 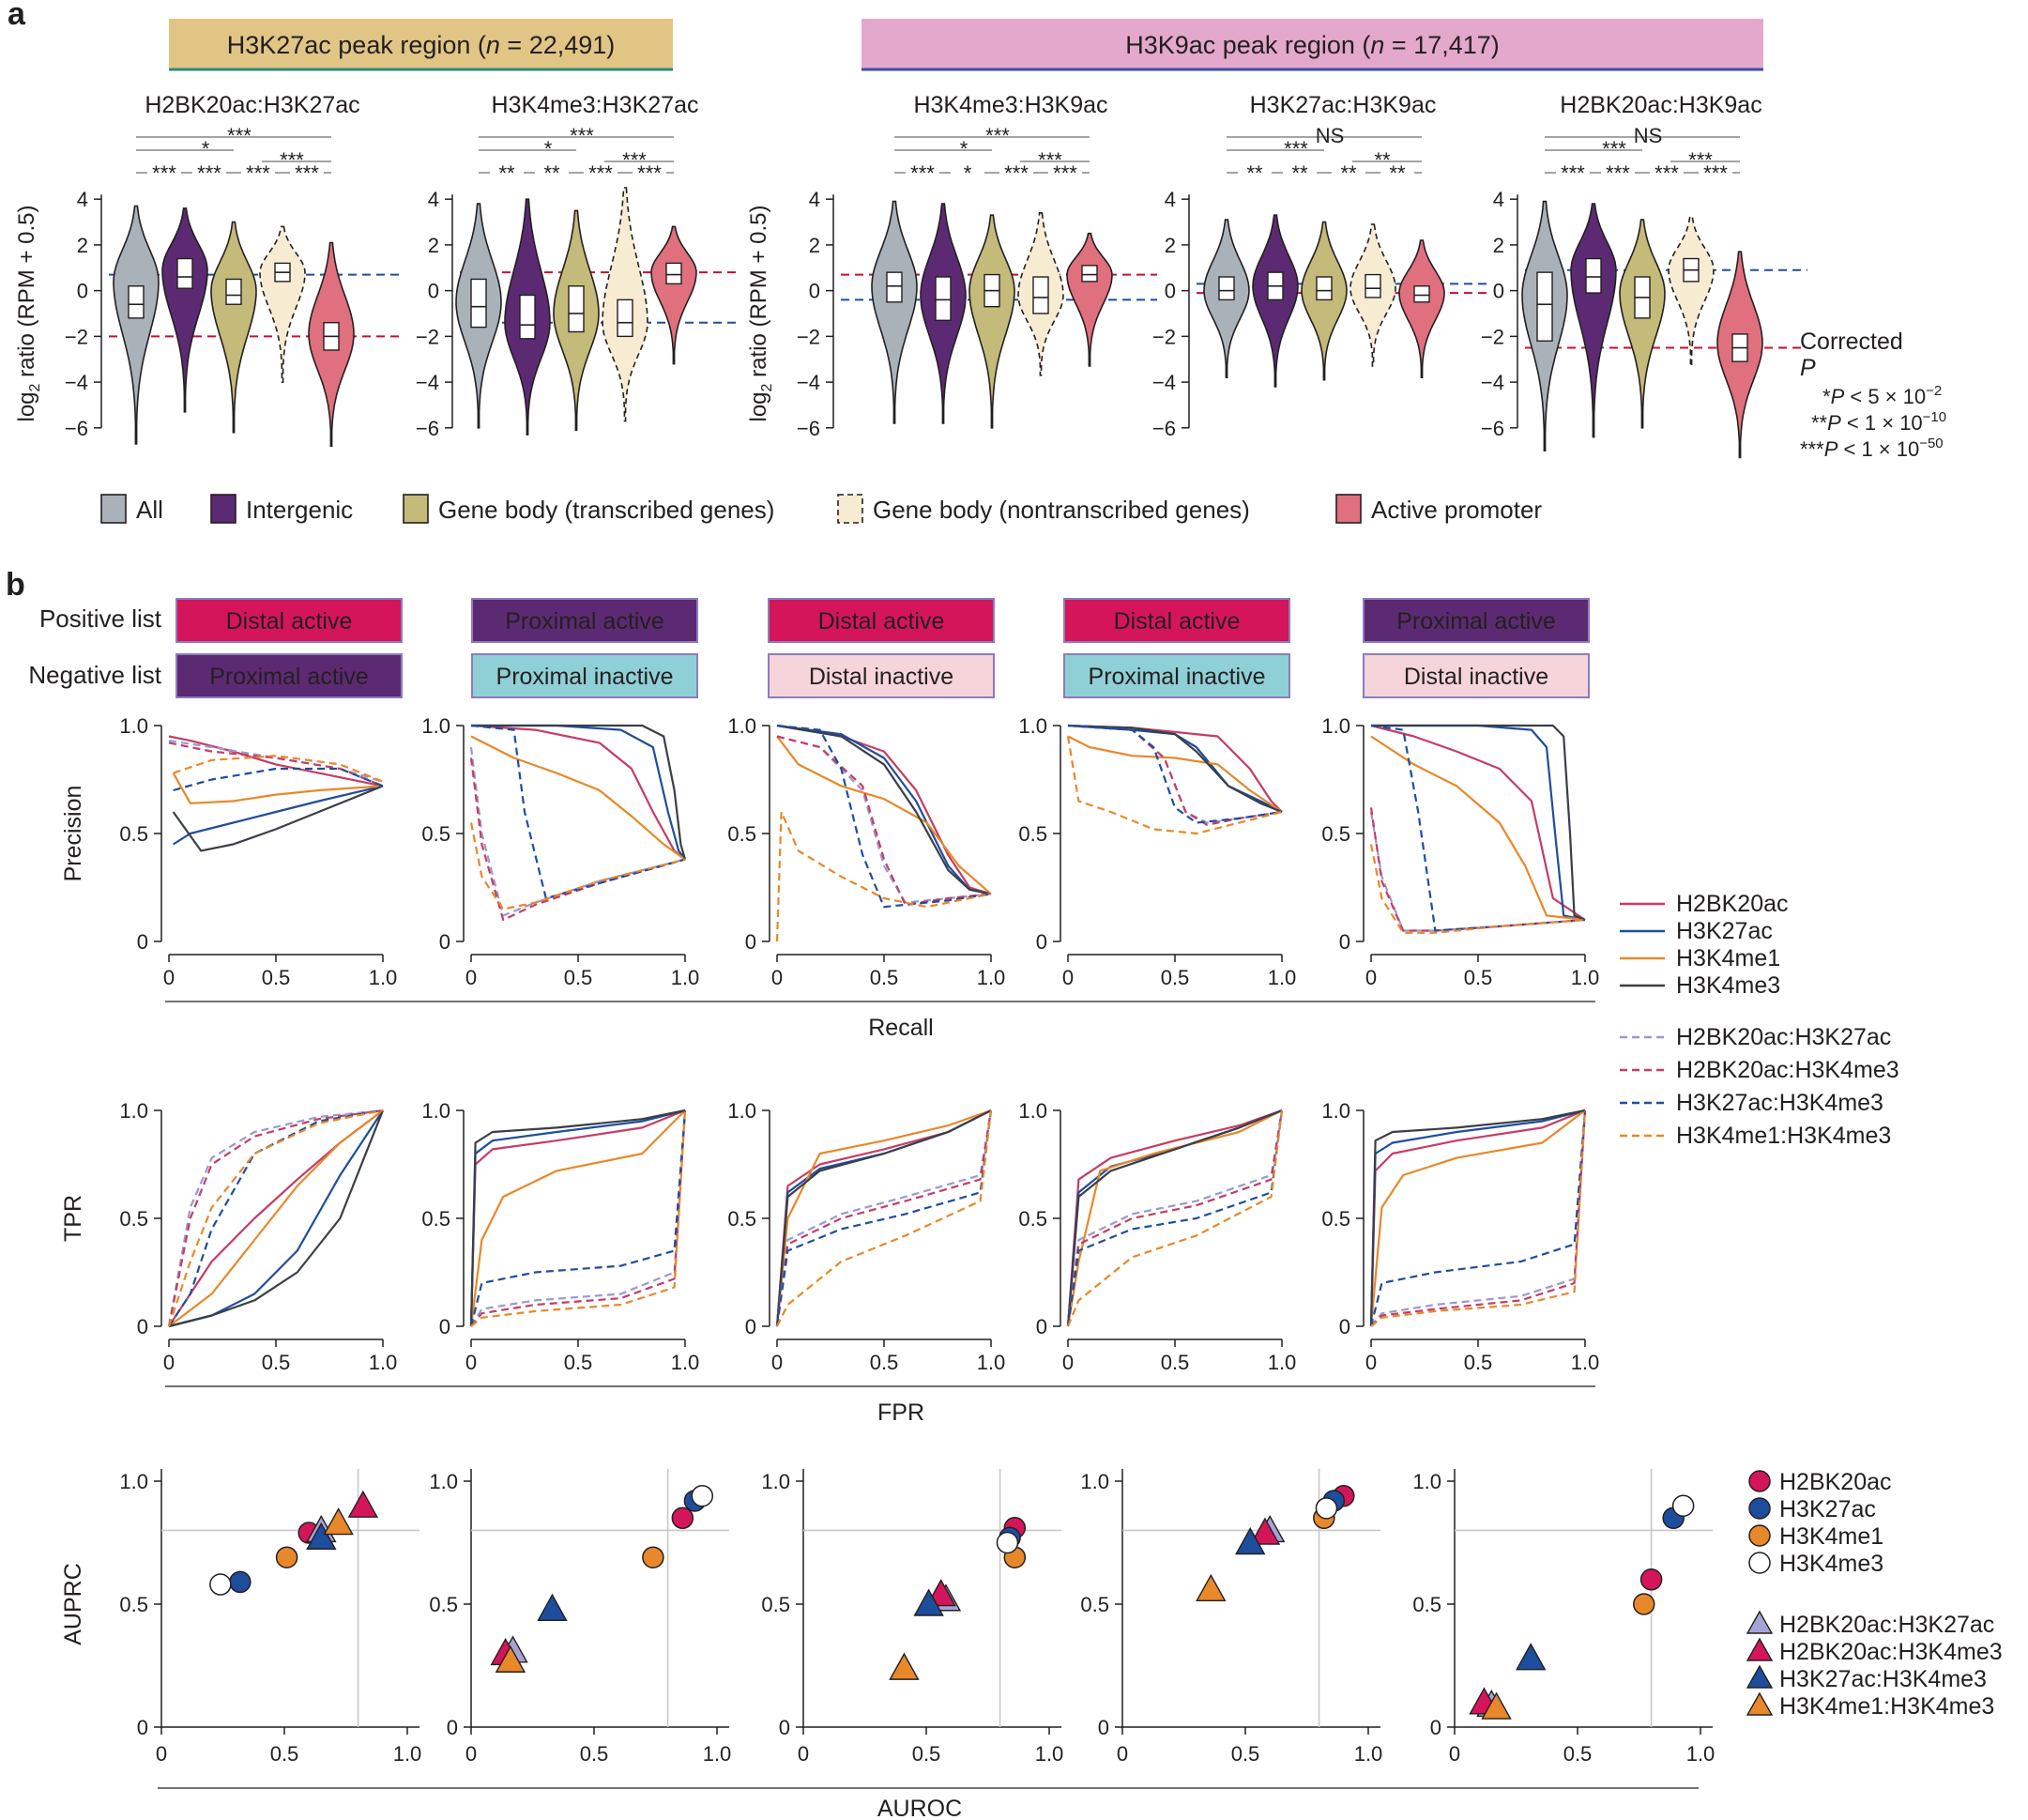 What do you see at coordinates (1728, 985) in the screenshot?
I see `legend-label: H3K4me3` at bounding box center [1728, 985].